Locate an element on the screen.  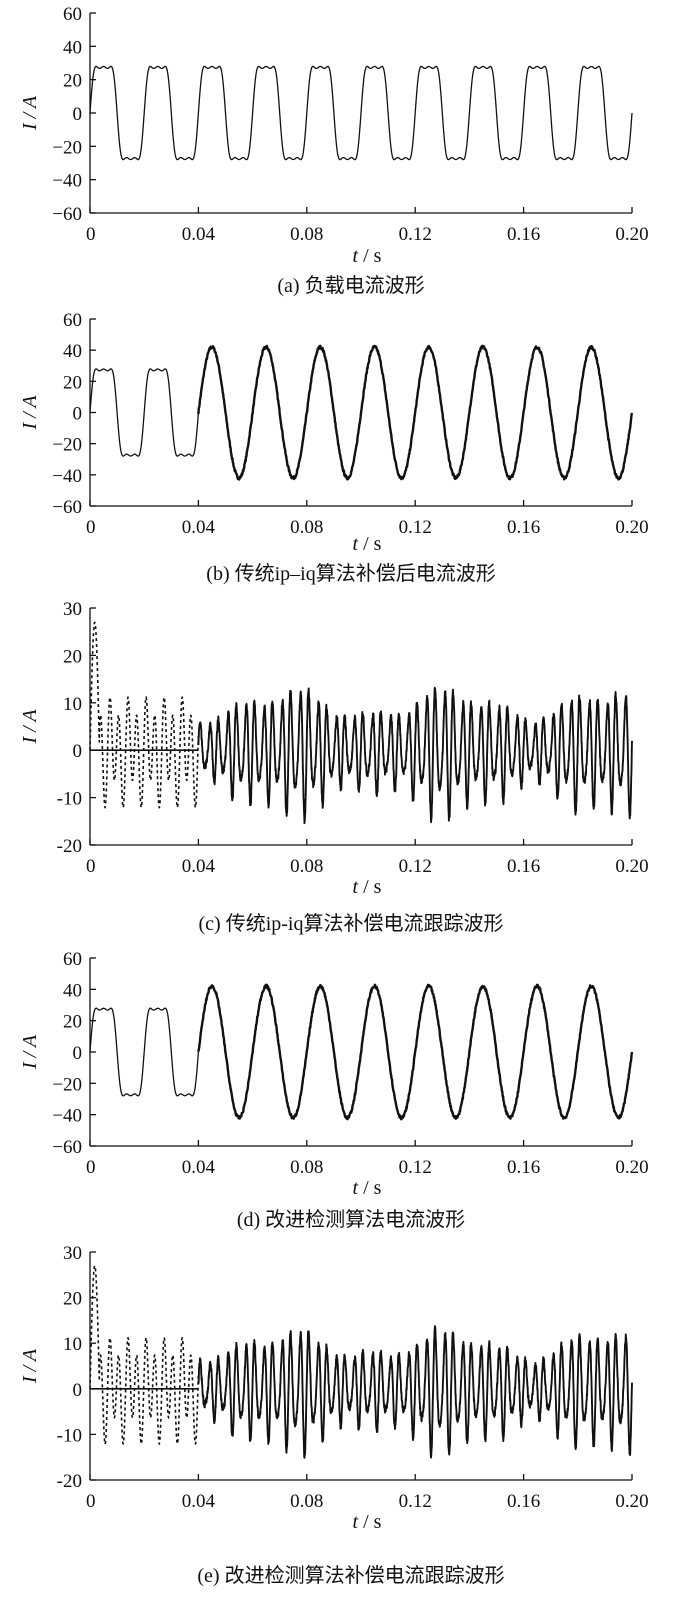
panel-caption: (d) 改进检测算法电流波形 is located at coordinates (351, 1219).